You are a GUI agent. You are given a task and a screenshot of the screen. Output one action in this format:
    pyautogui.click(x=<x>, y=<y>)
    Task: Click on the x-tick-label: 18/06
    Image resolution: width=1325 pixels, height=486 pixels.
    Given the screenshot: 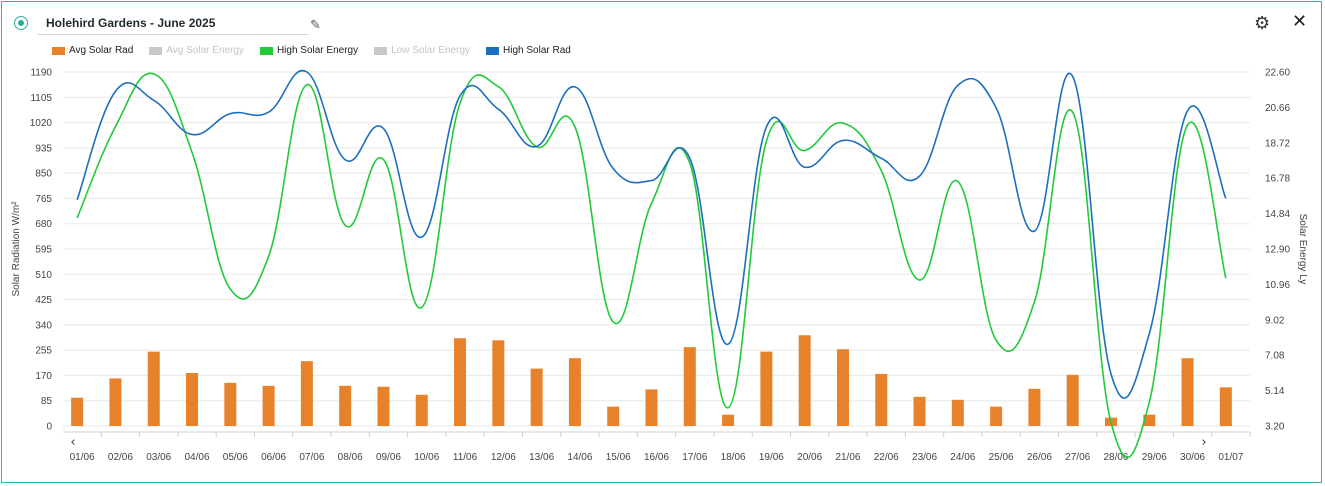 What is the action you would take?
    pyautogui.click(x=733, y=457)
    